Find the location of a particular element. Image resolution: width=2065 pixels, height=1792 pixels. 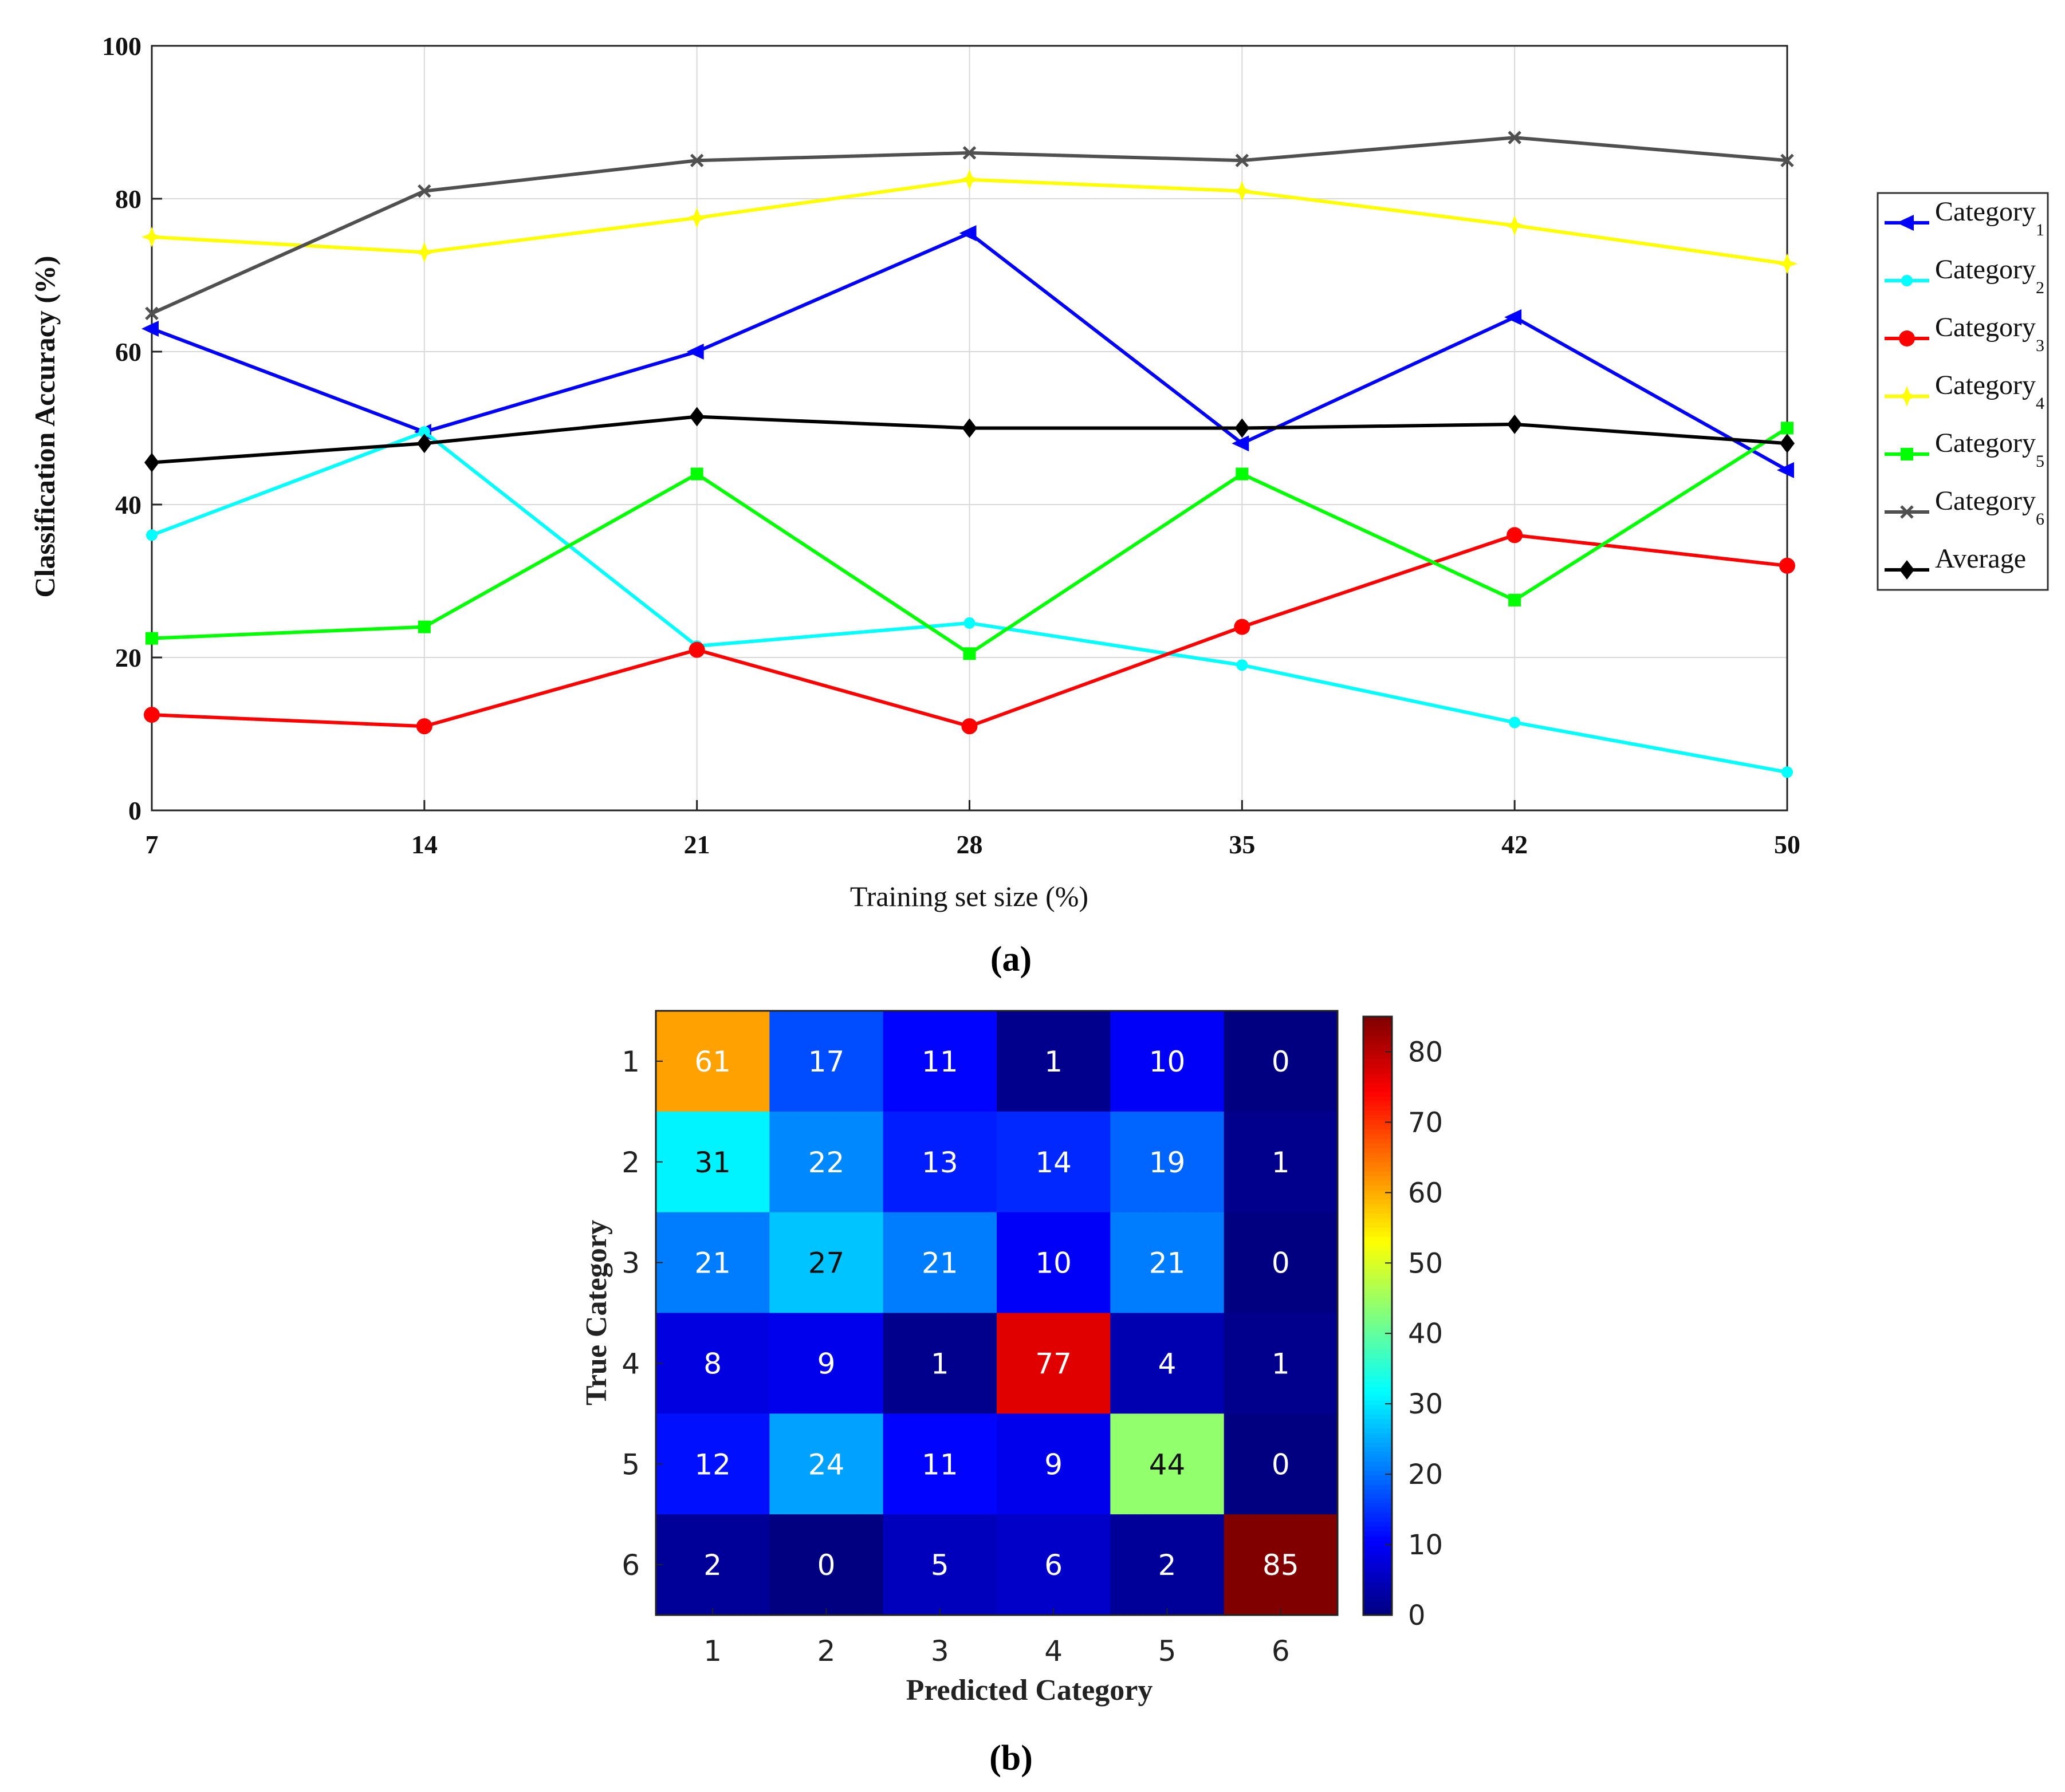

colorbar-frame is located at coordinates (1377, 1315).